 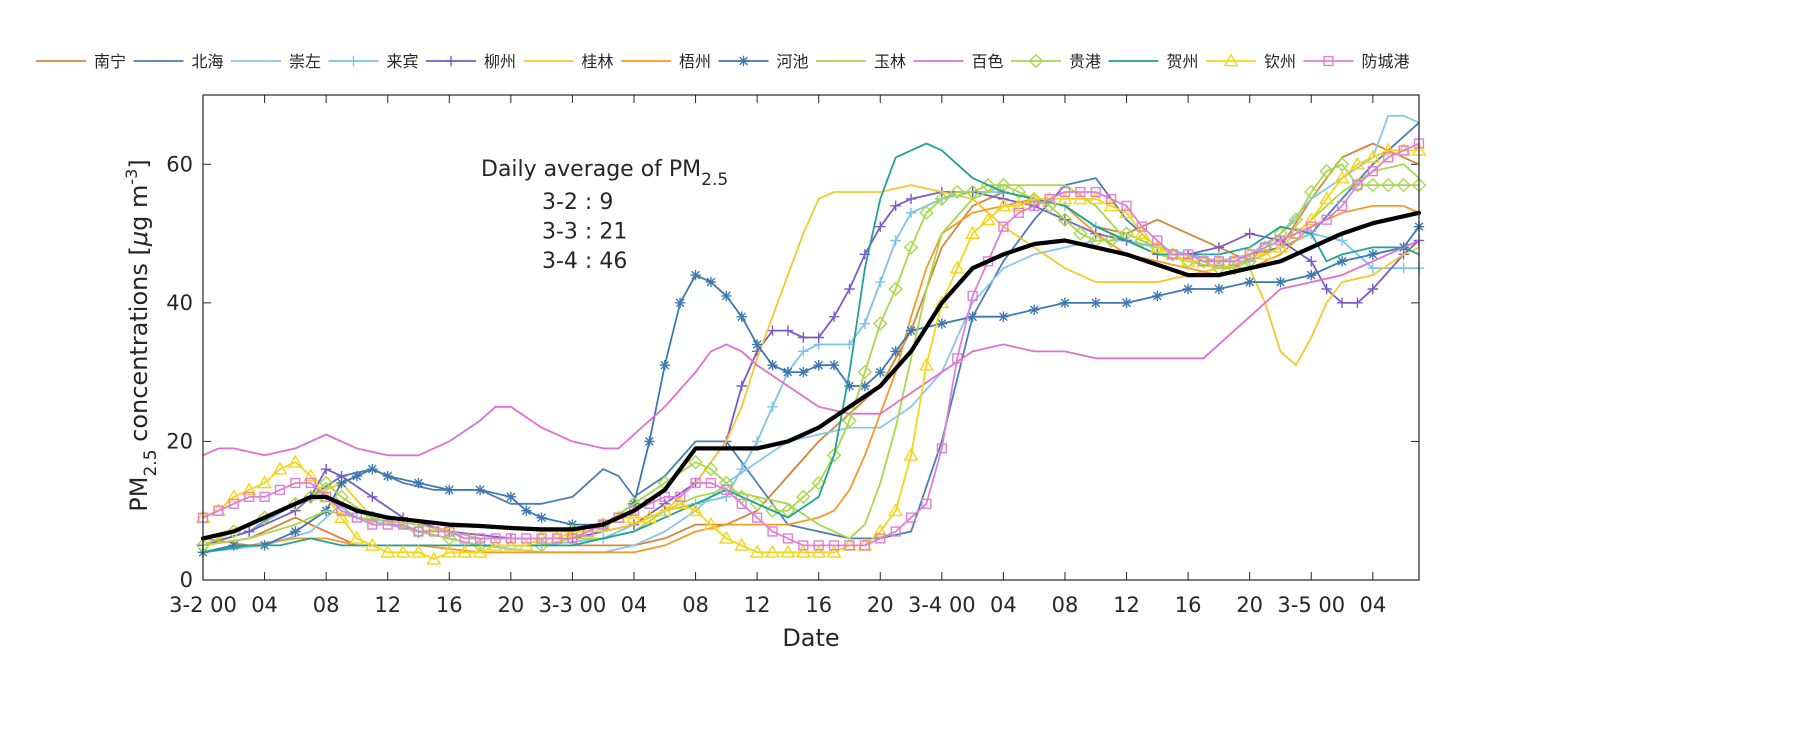 I want to click on point-钦州-18, so click(x=480, y=551).